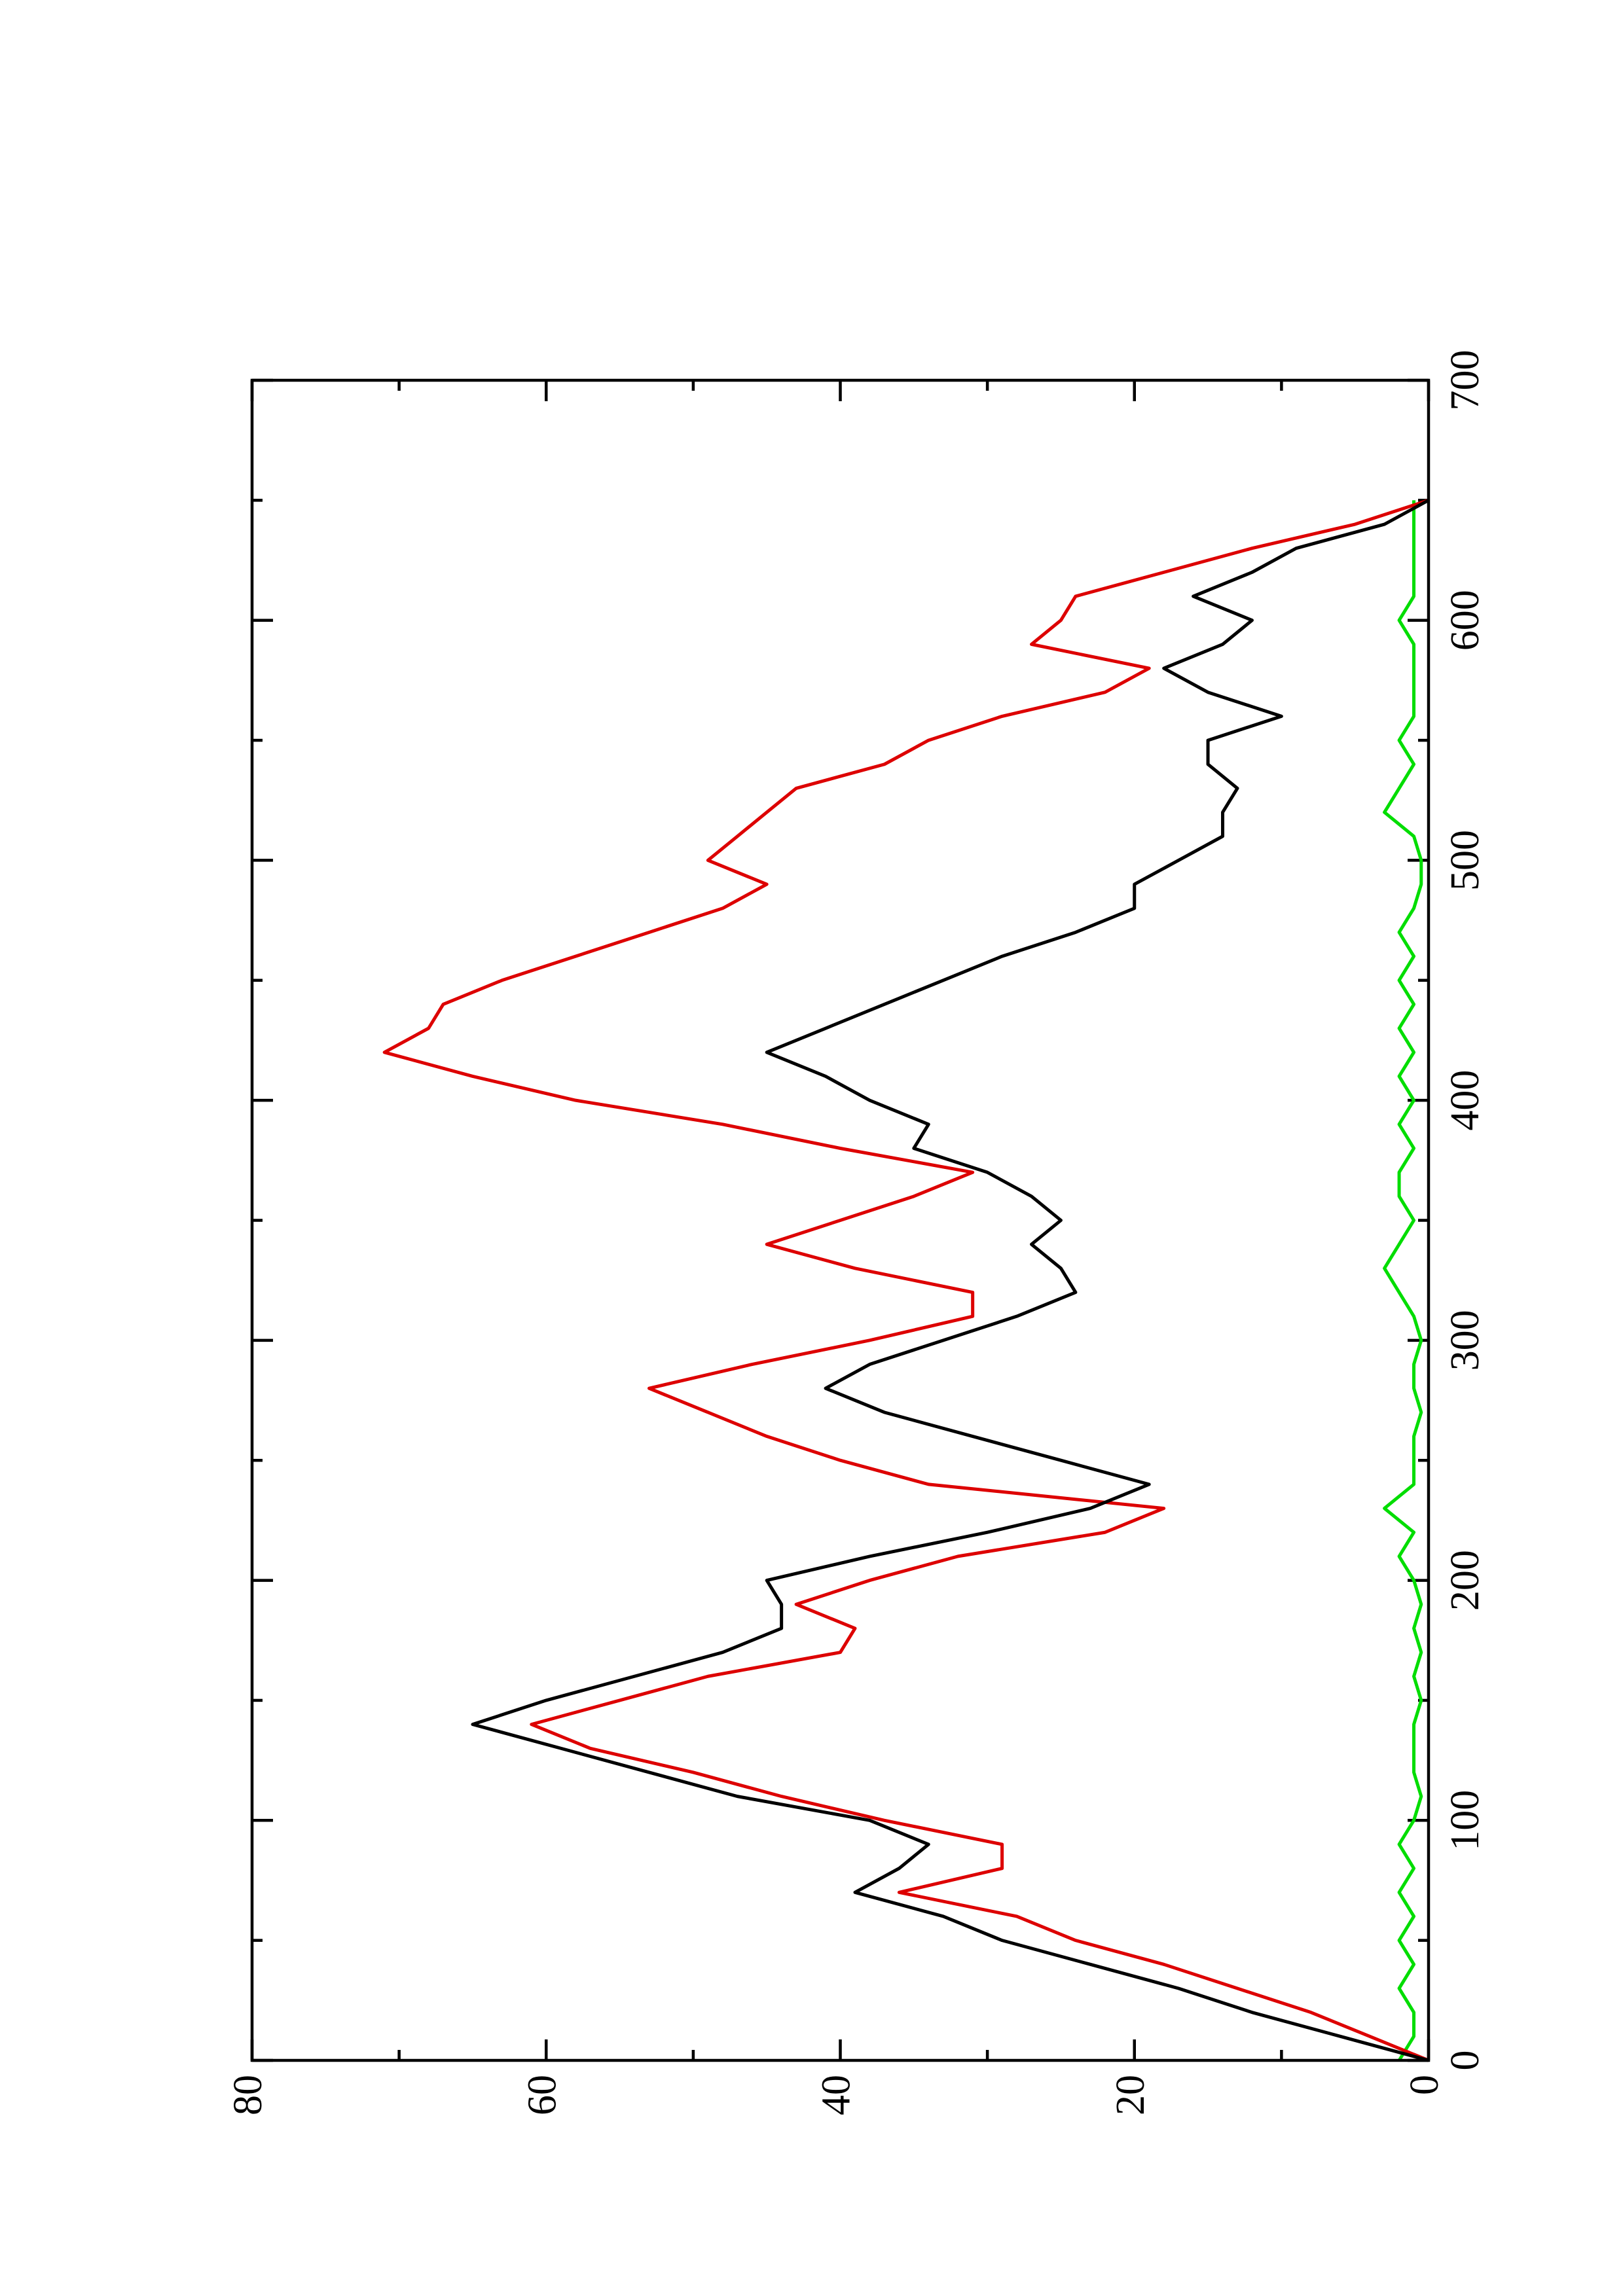 The width and height of the screenshot is (1623, 2296). I want to click on x-tick-label: 500, so click(1465, 860).